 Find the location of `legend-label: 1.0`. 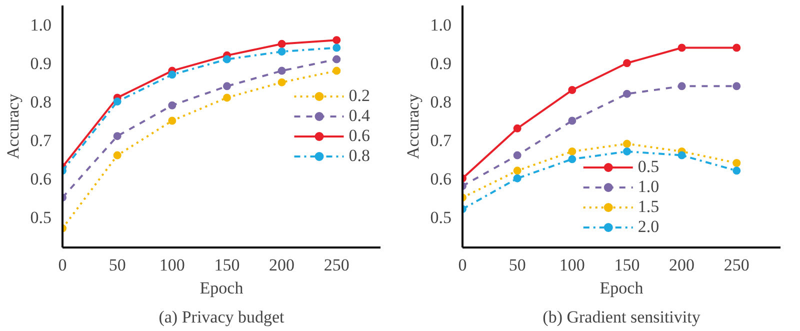

legend-label: 1.0 is located at coordinates (649, 187).